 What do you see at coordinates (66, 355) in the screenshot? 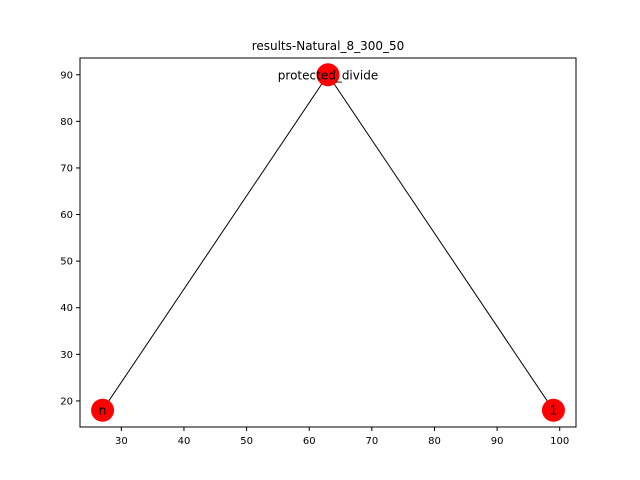
I see `y-tick-label: 30` at bounding box center [66, 355].